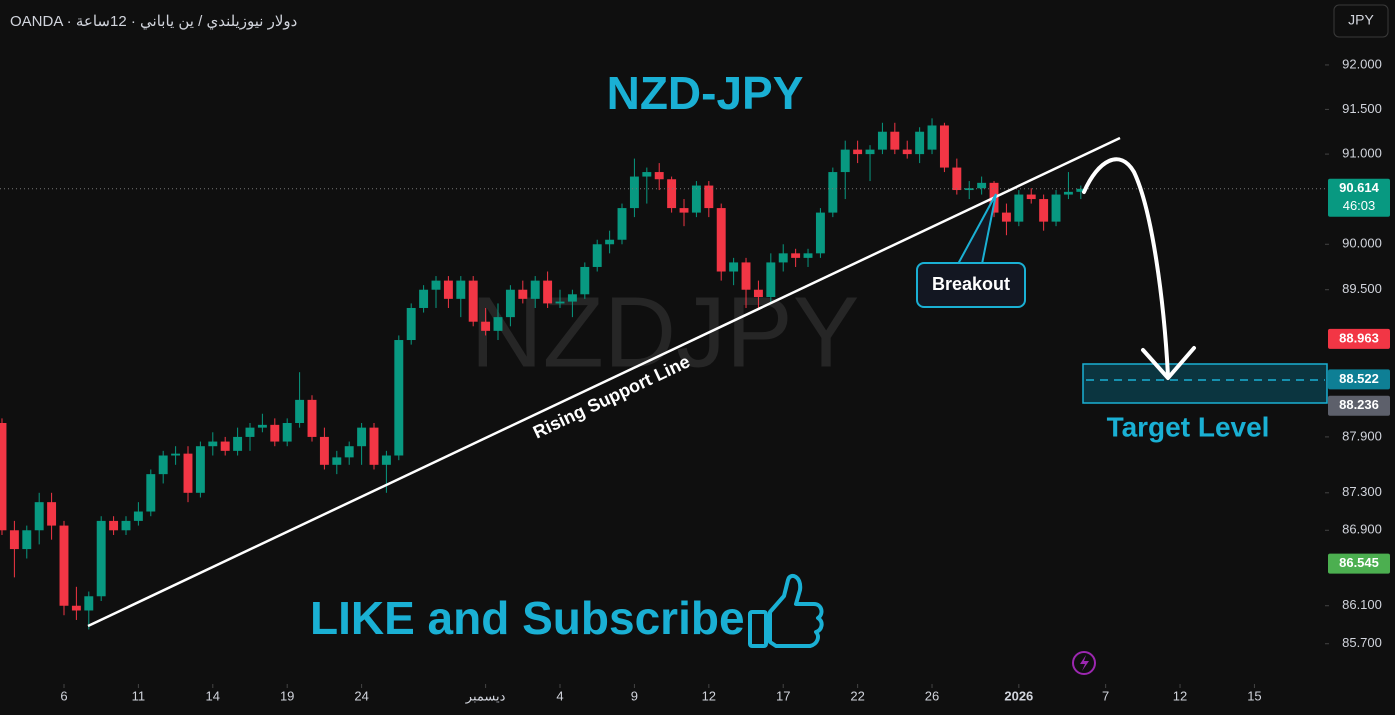  Describe the element at coordinates (1205, 383) in the screenshot. I see `target-zone` at that location.